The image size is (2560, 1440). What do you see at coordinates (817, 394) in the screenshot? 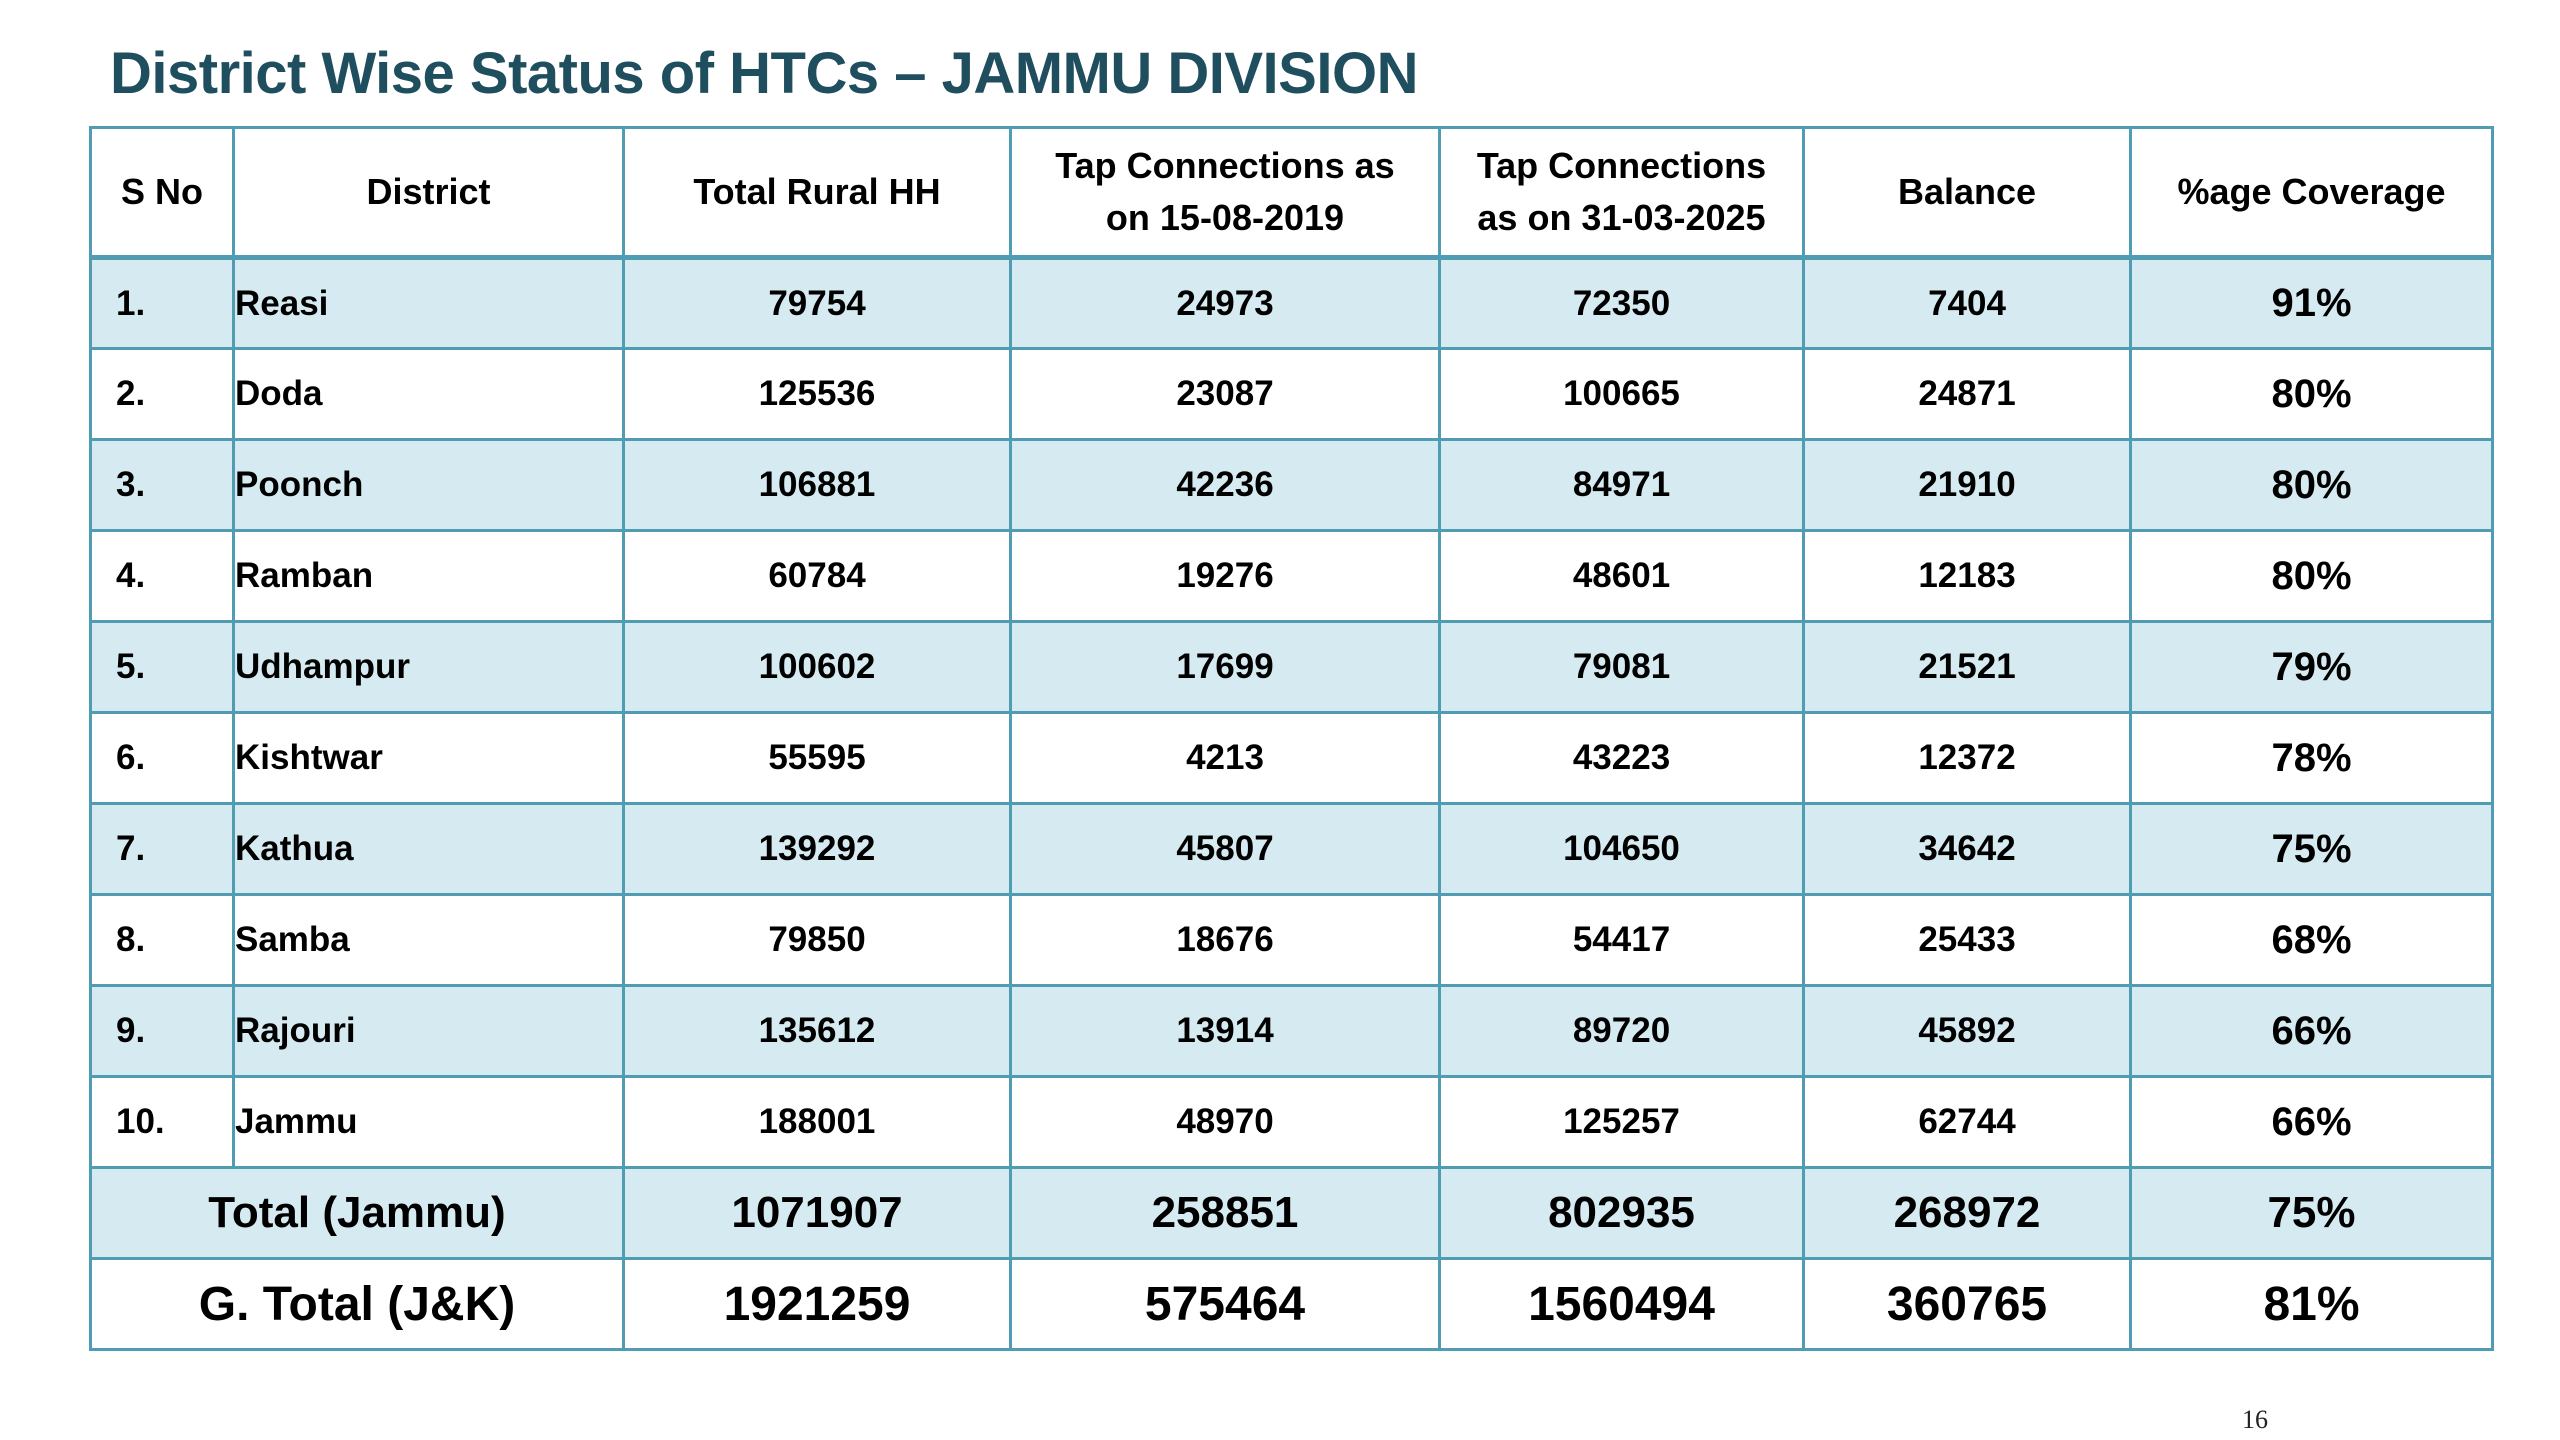
I see `cell-total-rural-hh: 125536` at bounding box center [817, 394].